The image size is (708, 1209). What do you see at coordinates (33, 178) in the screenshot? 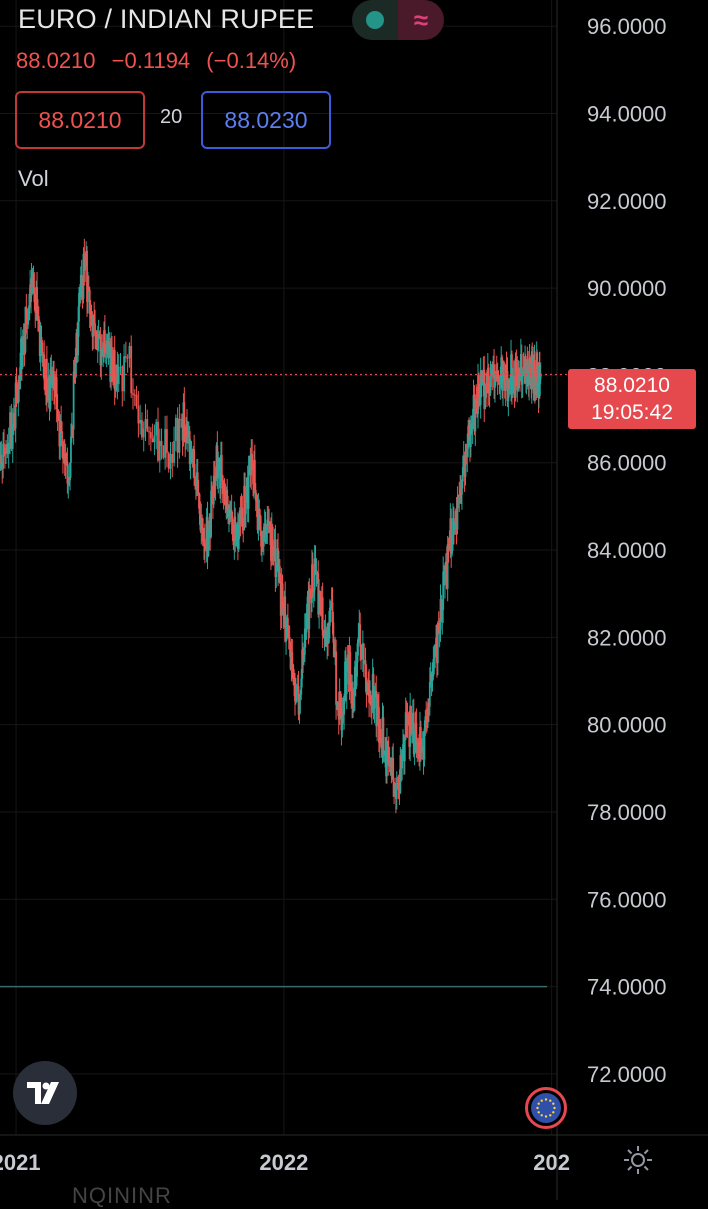
I see `volume-label: Vol` at bounding box center [33, 178].